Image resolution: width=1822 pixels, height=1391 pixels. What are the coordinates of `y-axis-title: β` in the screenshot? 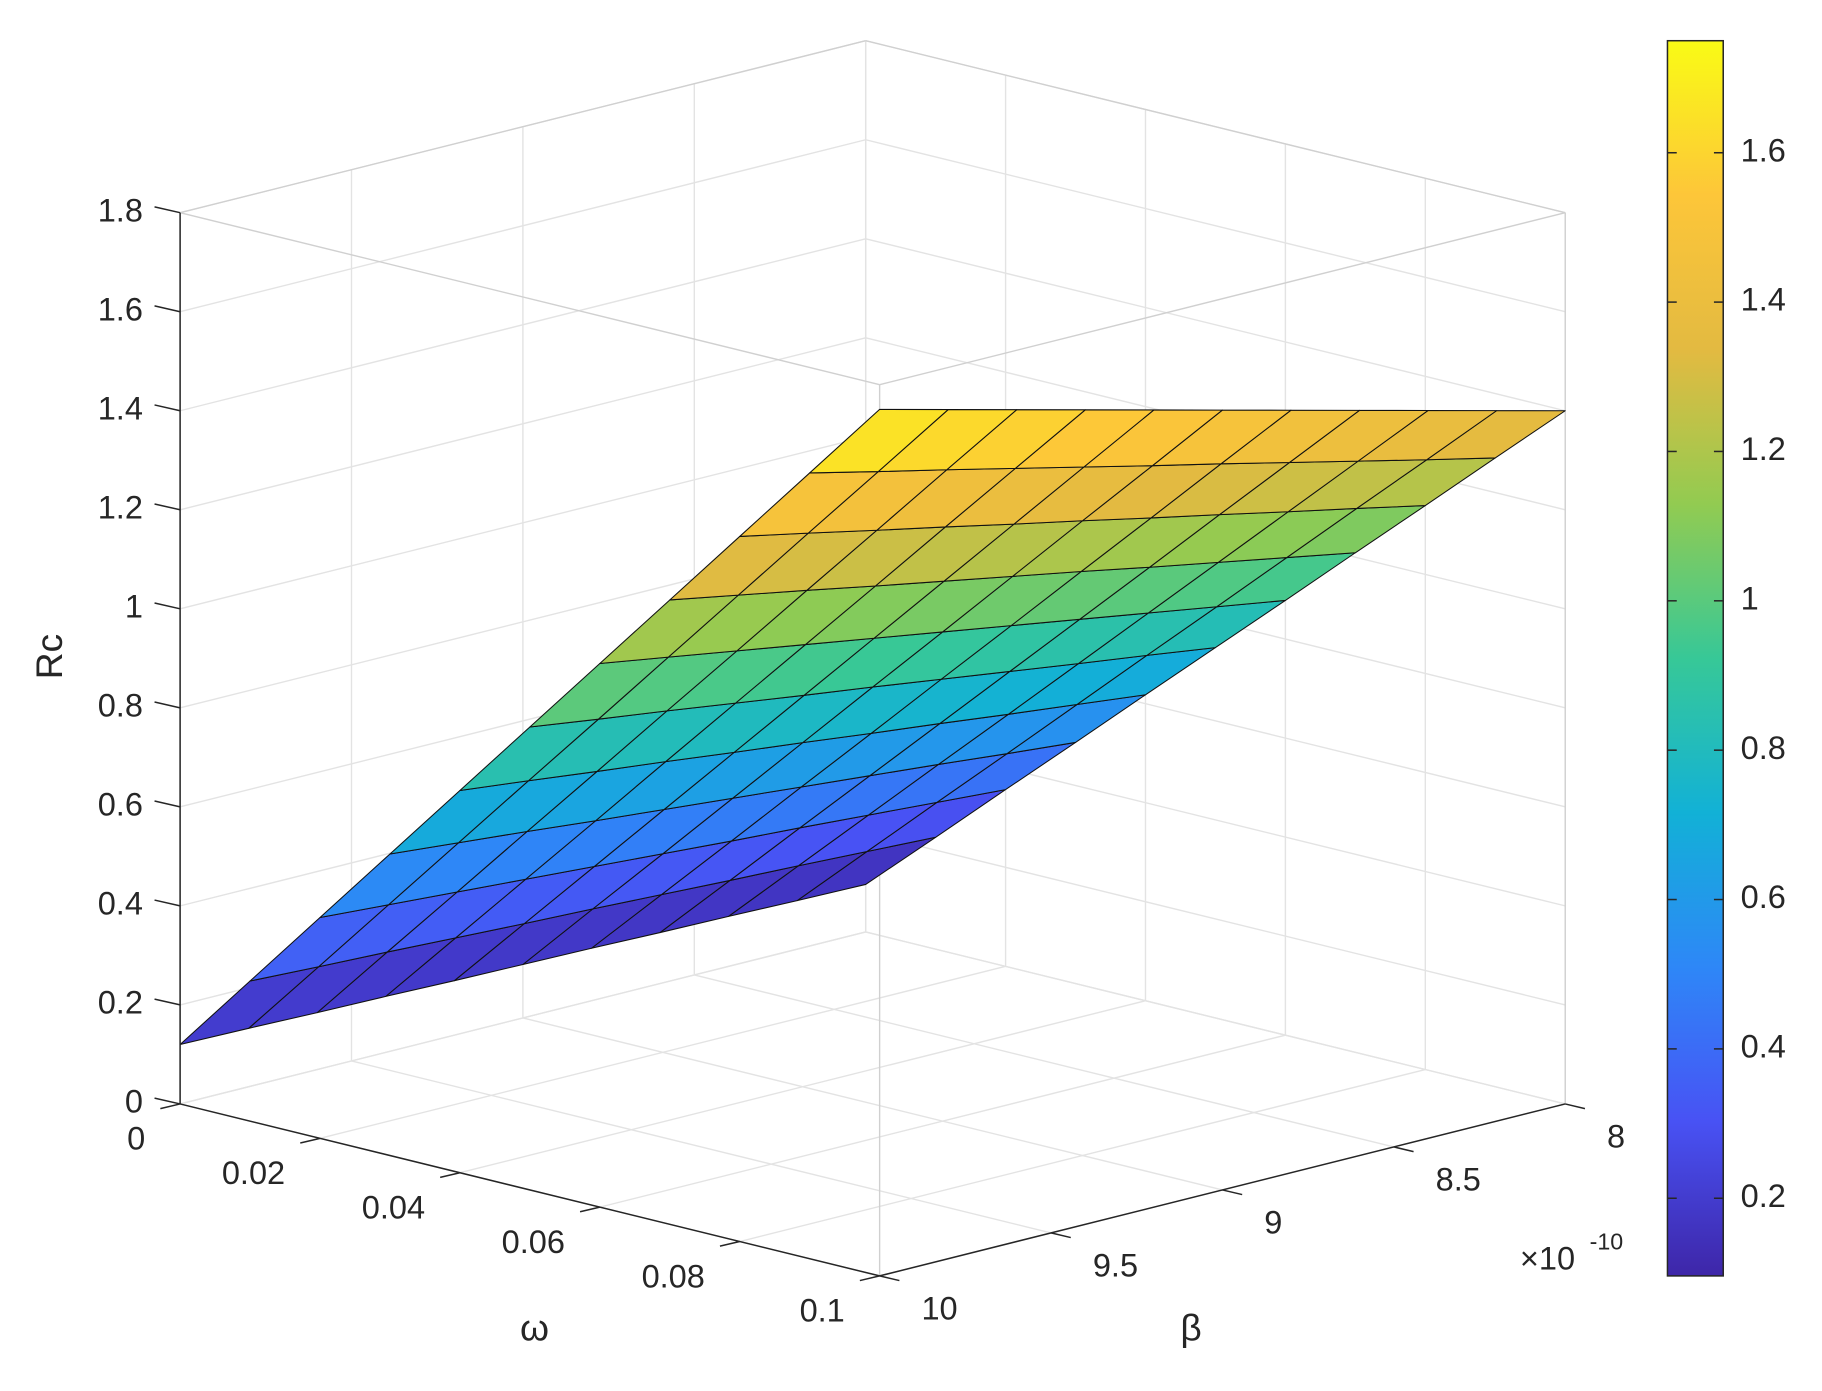 It's located at (1190, 1327).